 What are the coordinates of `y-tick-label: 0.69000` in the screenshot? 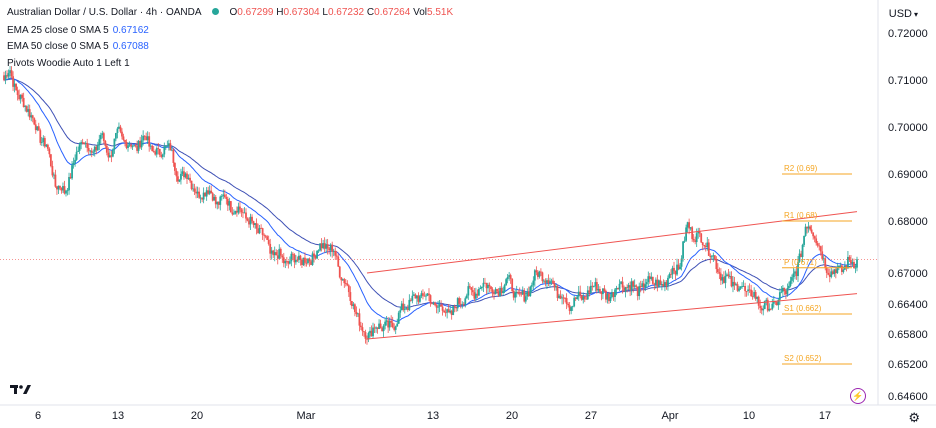 It's located at (908, 175).